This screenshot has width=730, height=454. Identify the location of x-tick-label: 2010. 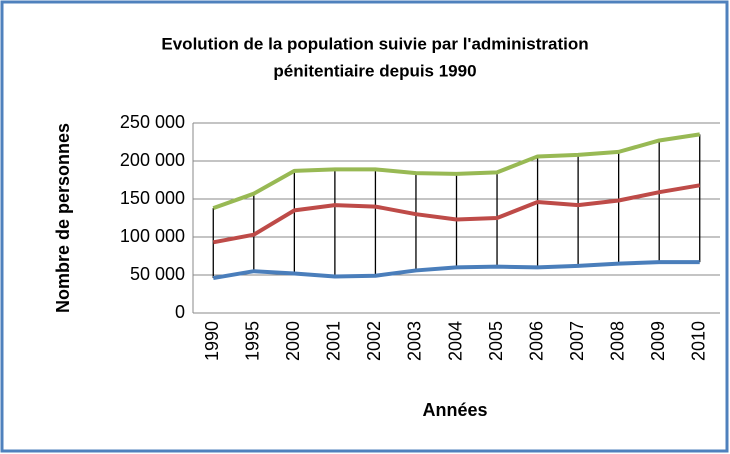
(698, 341).